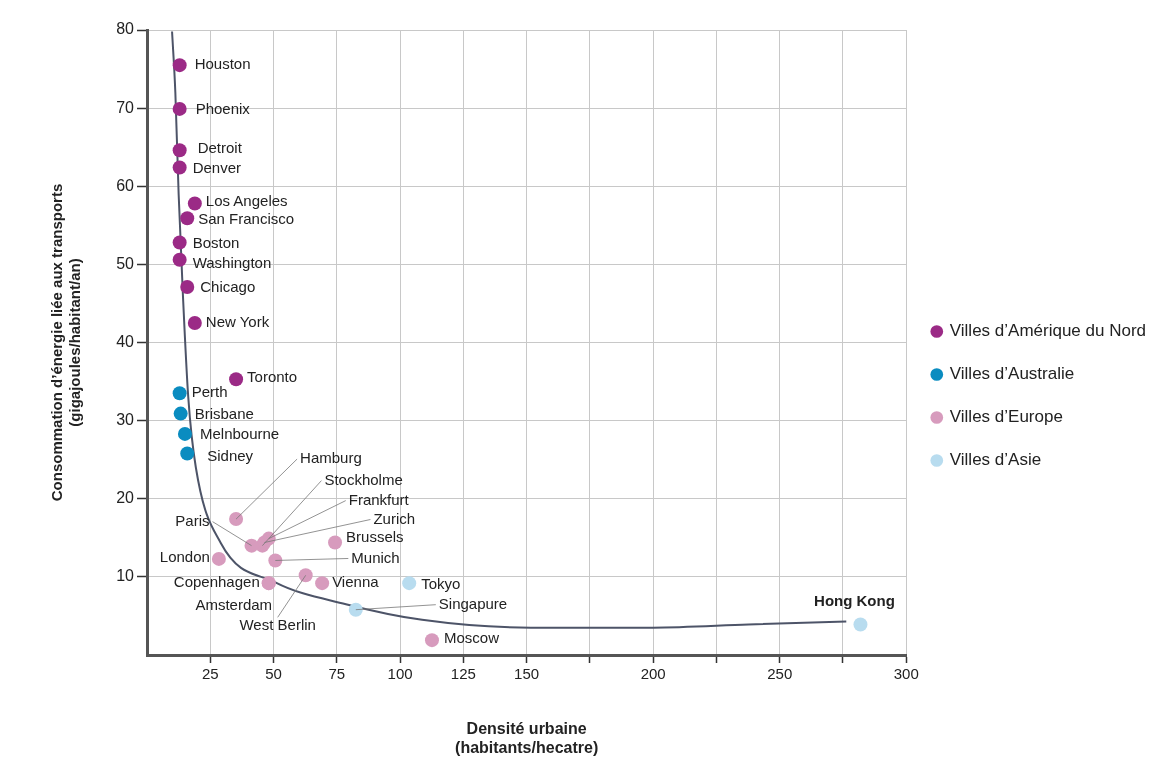 This screenshot has width=1166, height=762. What do you see at coordinates (379, 499) in the screenshot?
I see `annotation: Frankfurt` at bounding box center [379, 499].